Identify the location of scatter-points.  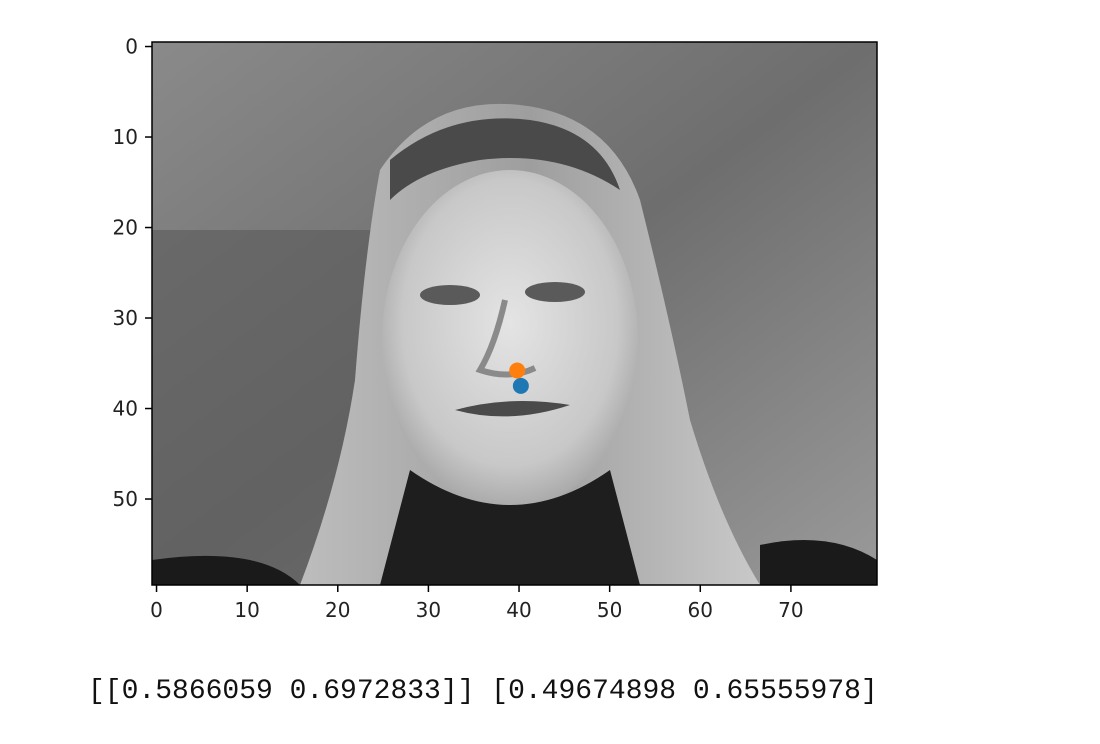
(519, 378).